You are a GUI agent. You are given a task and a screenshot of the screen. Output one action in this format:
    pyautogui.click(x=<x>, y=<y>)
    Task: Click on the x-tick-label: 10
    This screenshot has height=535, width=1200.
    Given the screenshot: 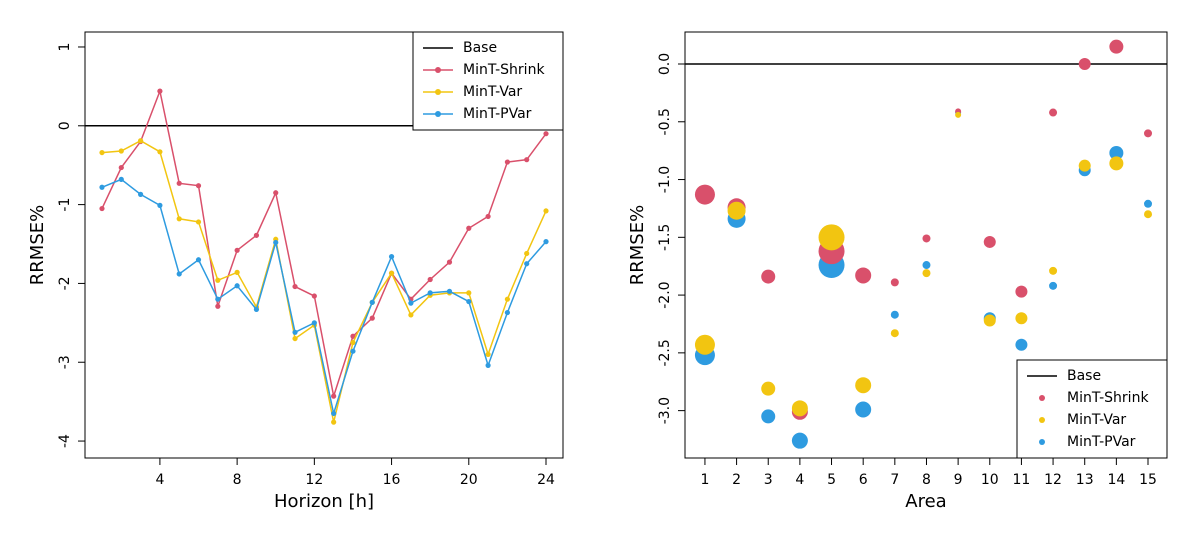 What is the action you would take?
    pyautogui.click(x=990, y=480)
    